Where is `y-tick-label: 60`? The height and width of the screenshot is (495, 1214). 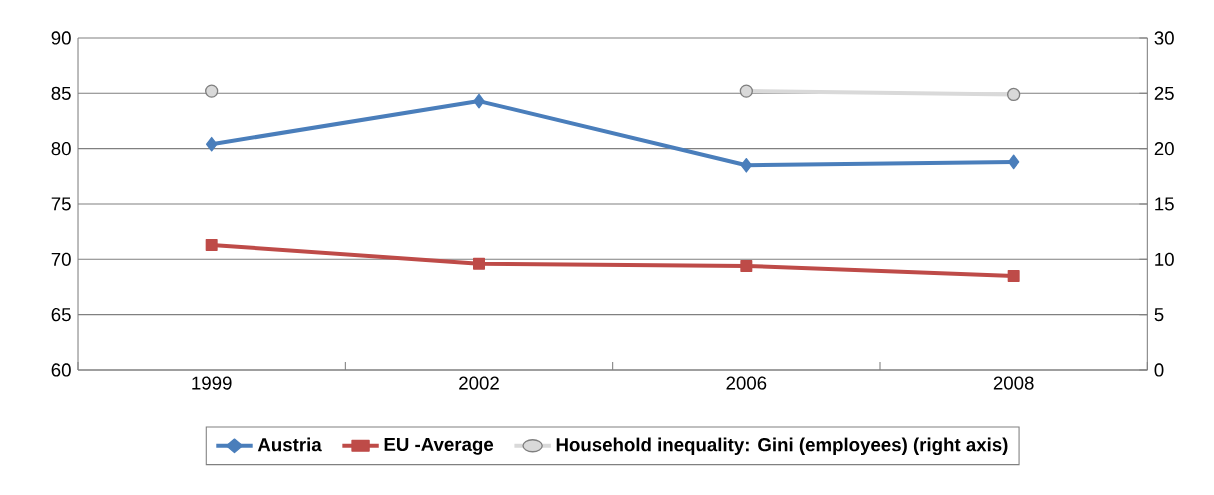 y-tick-label: 60 is located at coordinates (61, 370).